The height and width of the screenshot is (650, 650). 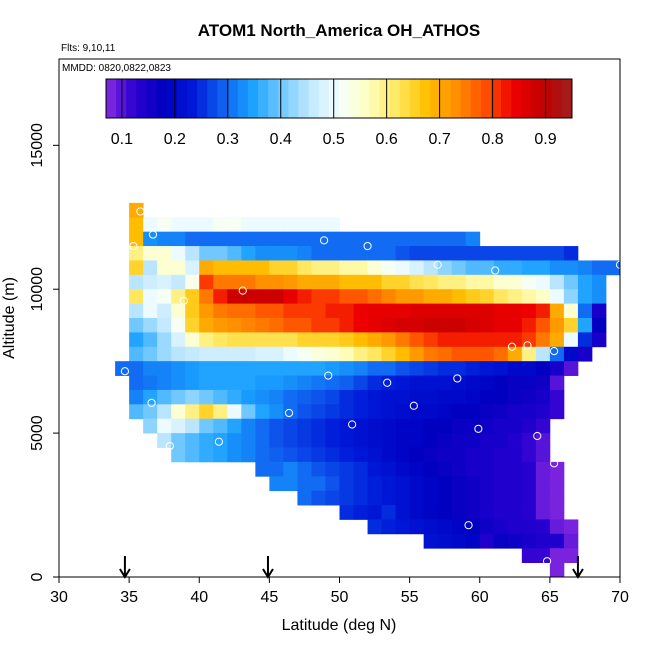 What do you see at coordinates (37, 289) in the screenshot?
I see `y-tick-label: 10000` at bounding box center [37, 289].